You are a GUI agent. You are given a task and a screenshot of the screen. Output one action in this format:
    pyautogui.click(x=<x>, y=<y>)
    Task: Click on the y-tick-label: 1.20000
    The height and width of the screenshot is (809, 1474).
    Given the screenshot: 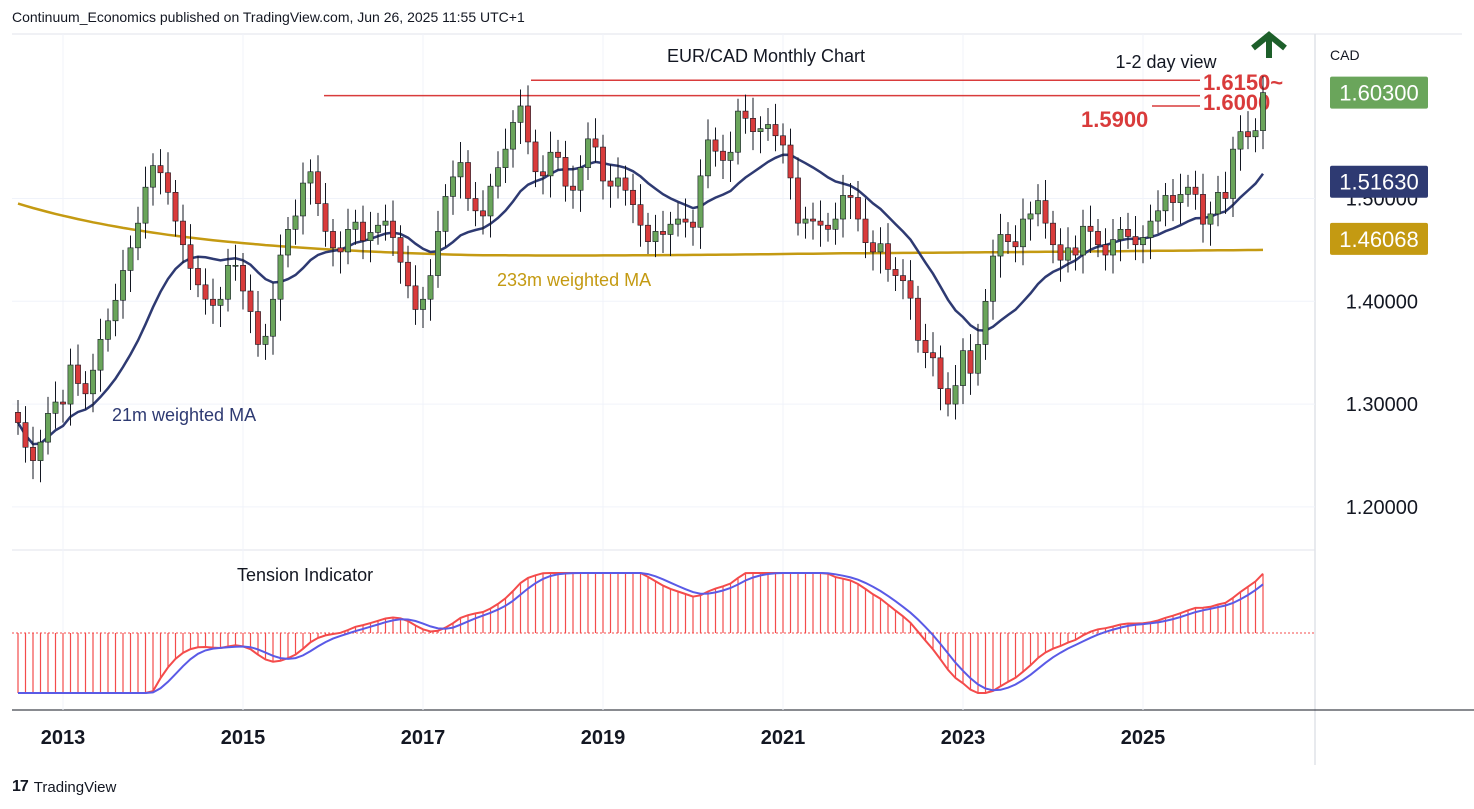 What is the action you would take?
    pyautogui.click(x=1382, y=508)
    